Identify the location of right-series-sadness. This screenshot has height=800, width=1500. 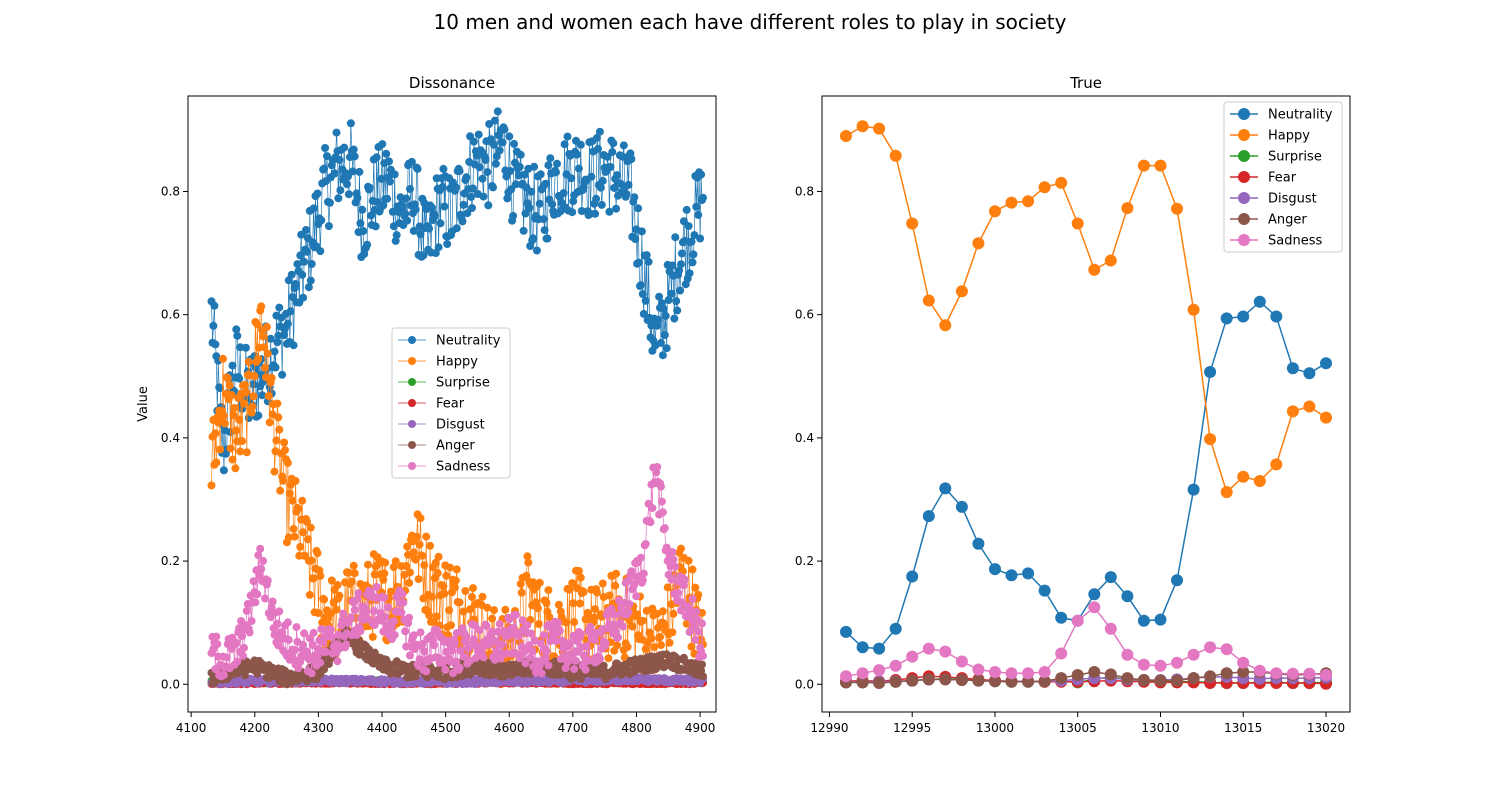
(1086, 642).